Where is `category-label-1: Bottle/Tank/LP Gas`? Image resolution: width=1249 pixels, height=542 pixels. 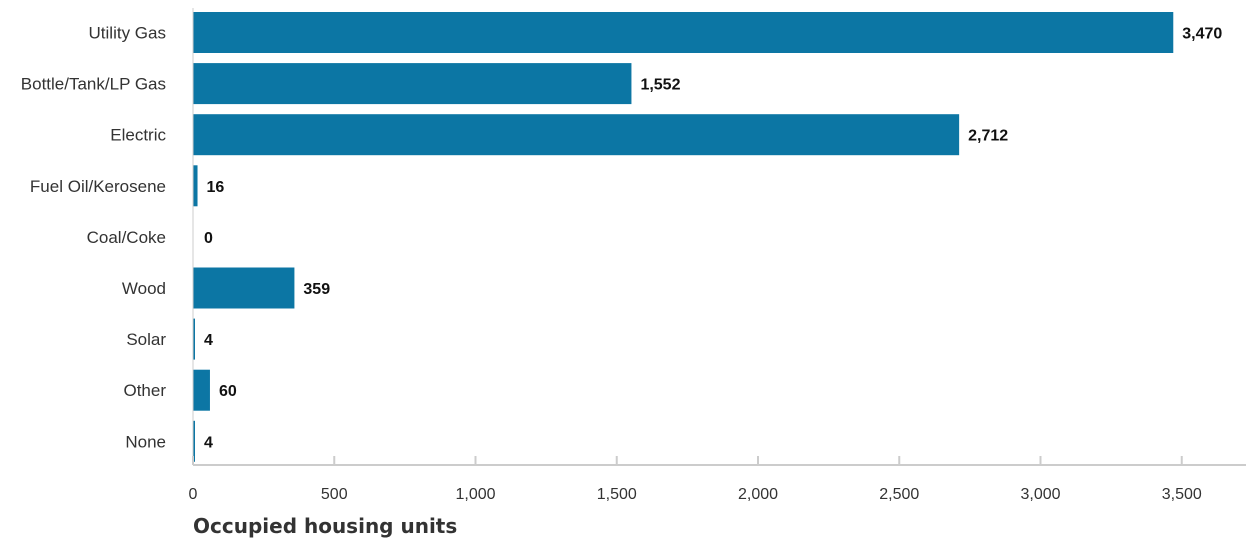
category-label-1: Bottle/Tank/LP Gas is located at coordinates (93, 84).